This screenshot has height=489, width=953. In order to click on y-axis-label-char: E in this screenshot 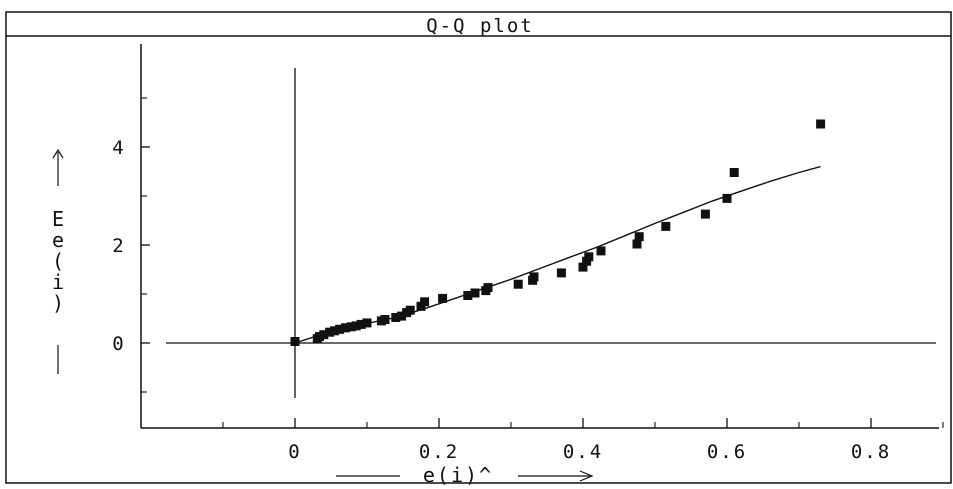, I will do `click(58, 219)`.